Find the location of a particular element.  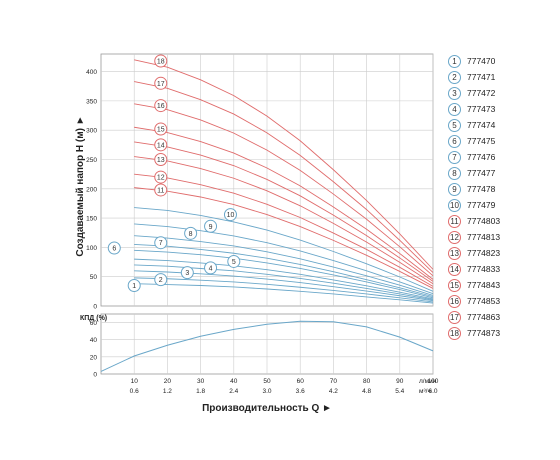

curve-badge-18: 18 is located at coordinates (161, 61).